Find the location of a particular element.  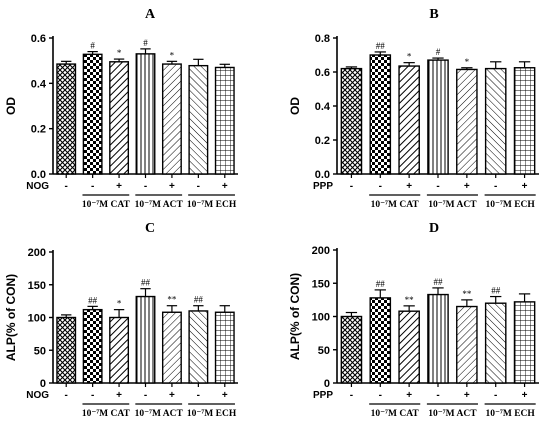

panel-title: C is located at coordinates (150, 228).